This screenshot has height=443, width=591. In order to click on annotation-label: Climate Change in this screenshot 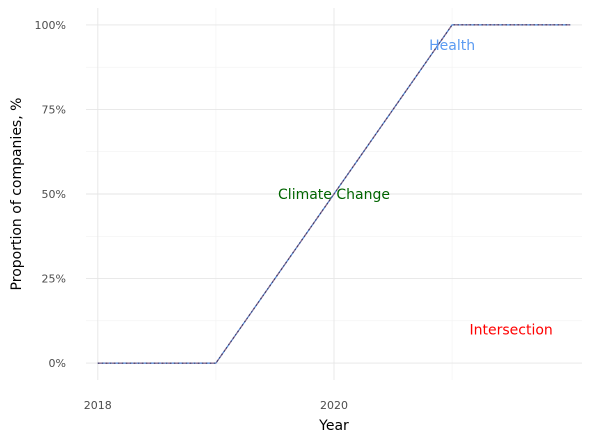, I will do `click(334, 195)`.